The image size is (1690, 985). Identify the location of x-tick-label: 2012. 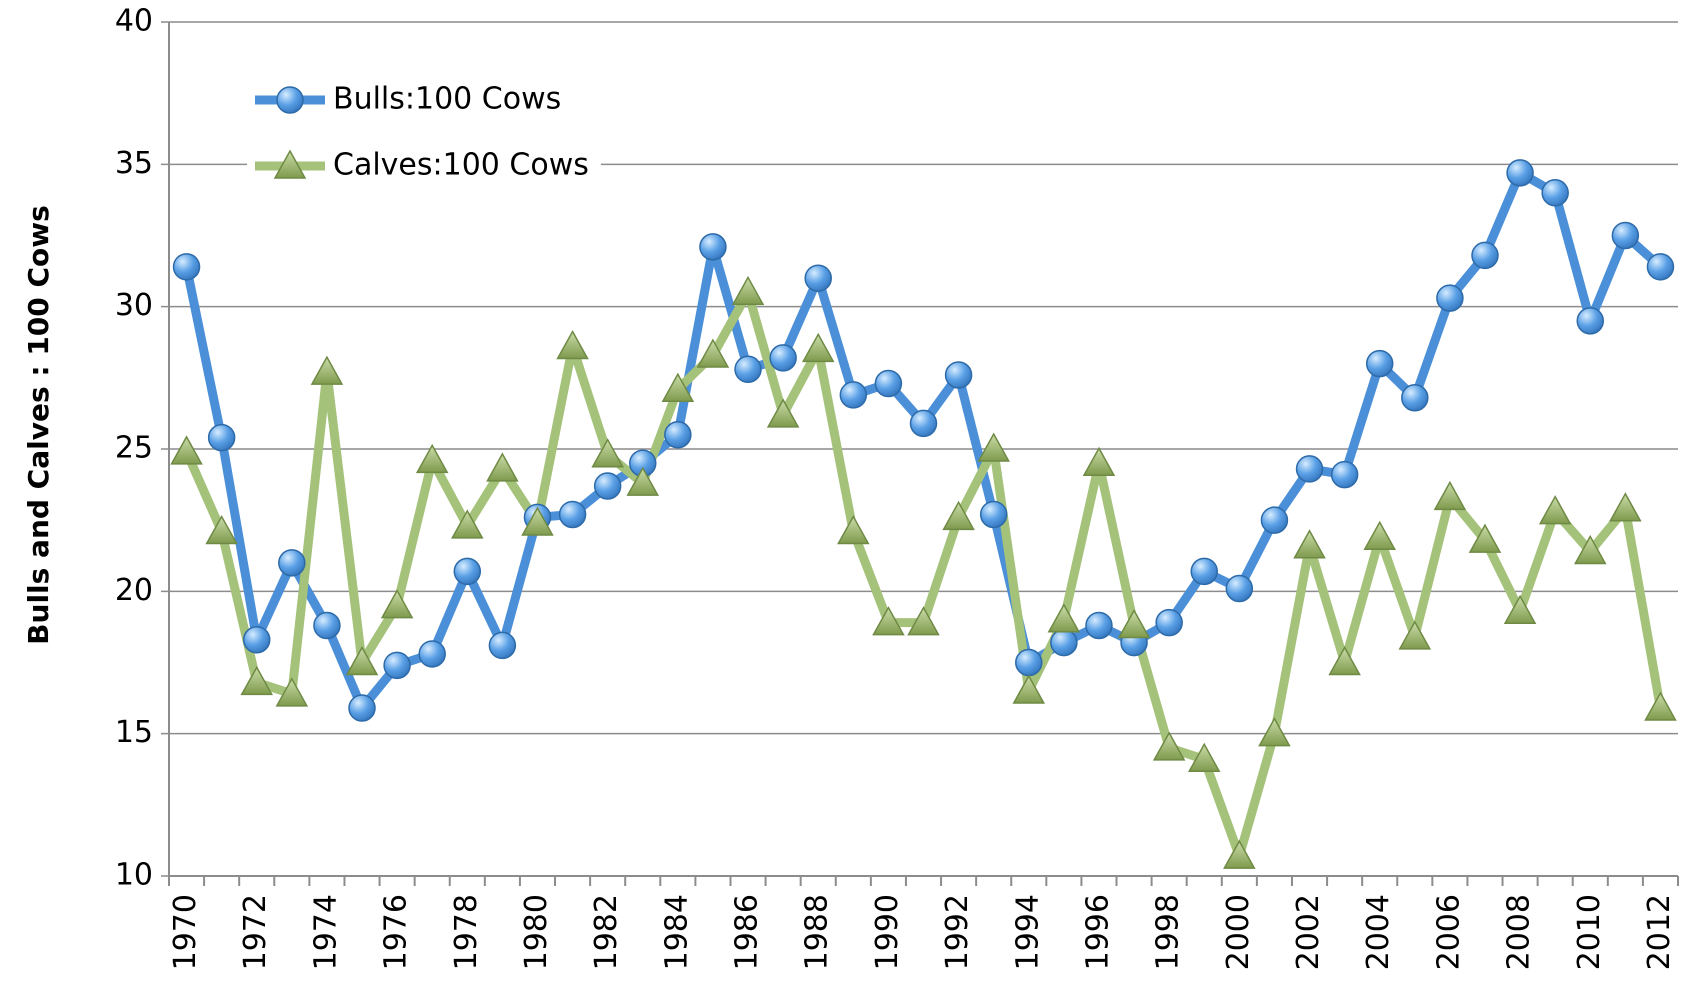
(1659, 932).